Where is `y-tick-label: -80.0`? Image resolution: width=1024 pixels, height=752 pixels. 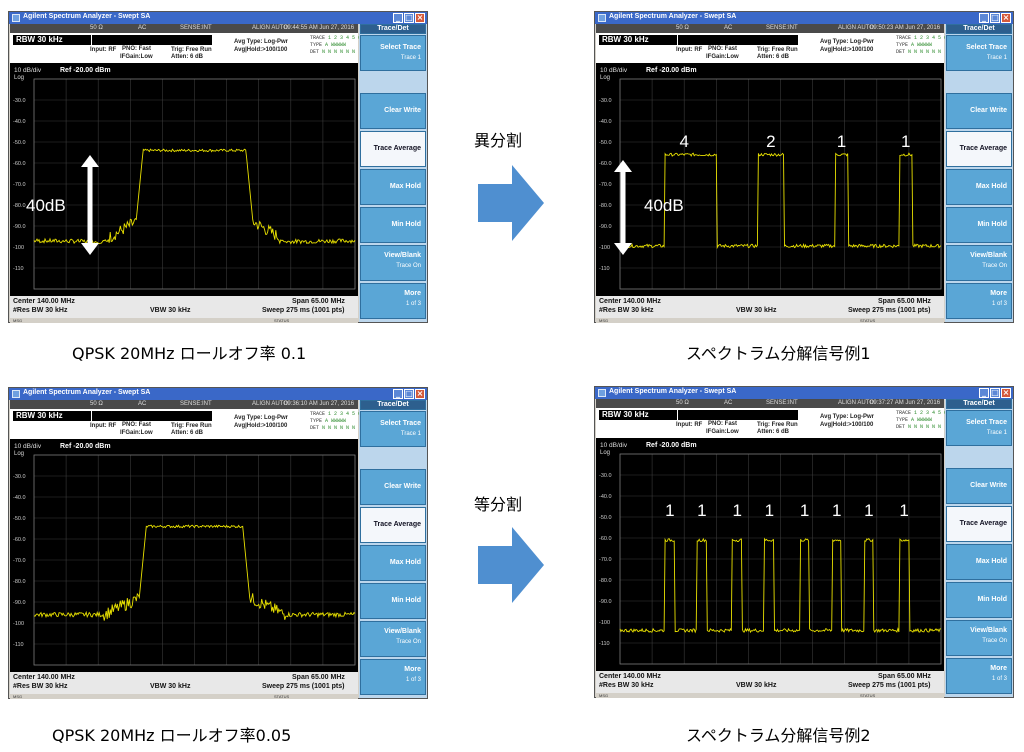 y-tick-label: -80.0 is located at coordinates (605, 581).